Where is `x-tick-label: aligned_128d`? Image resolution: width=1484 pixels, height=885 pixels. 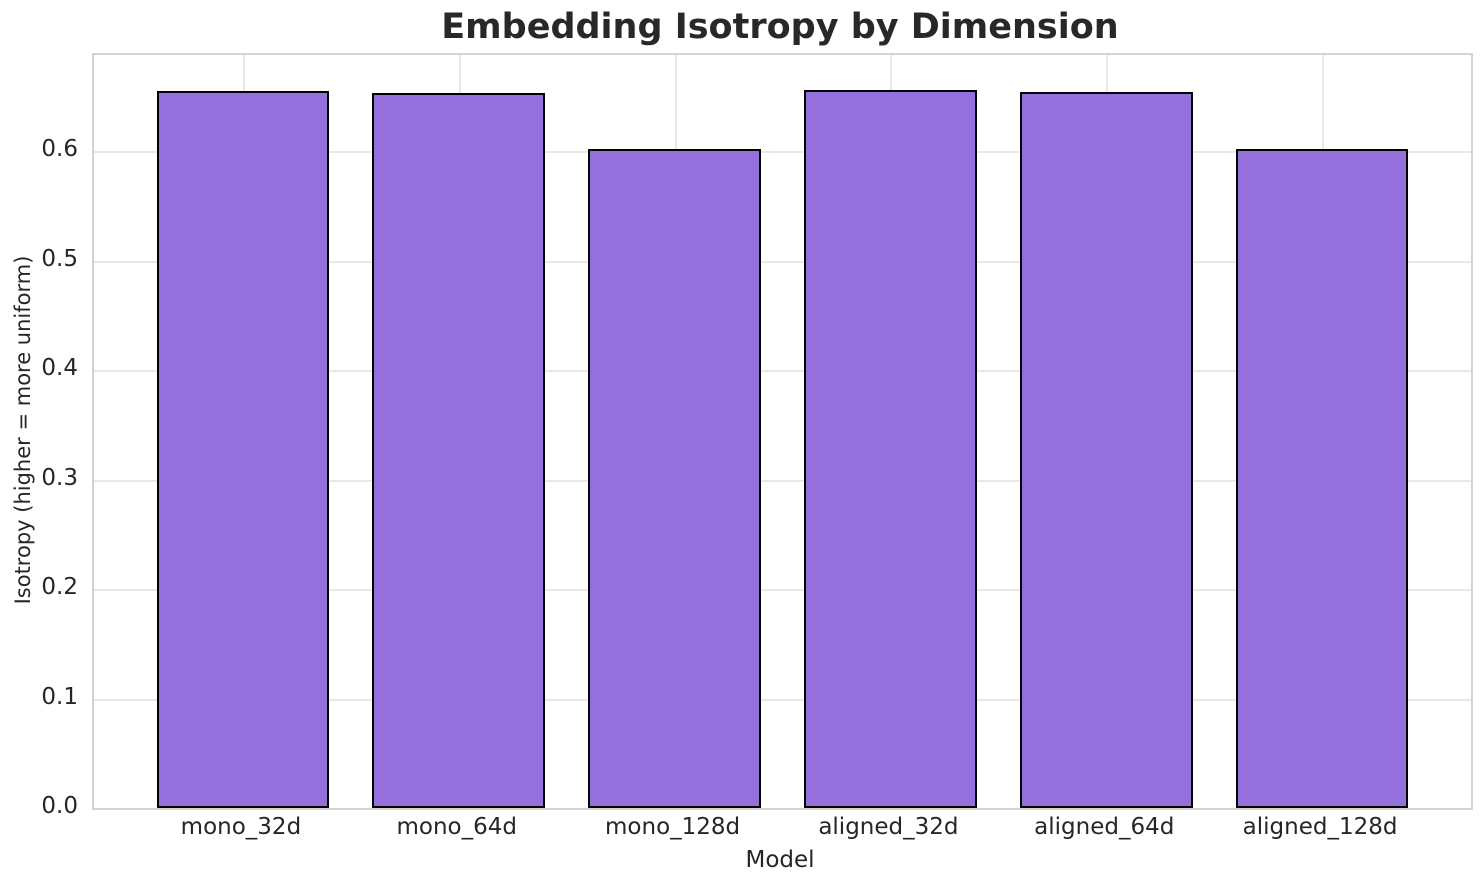
x-tick-label: aligned_128d is located at coordinates (1320, 827).